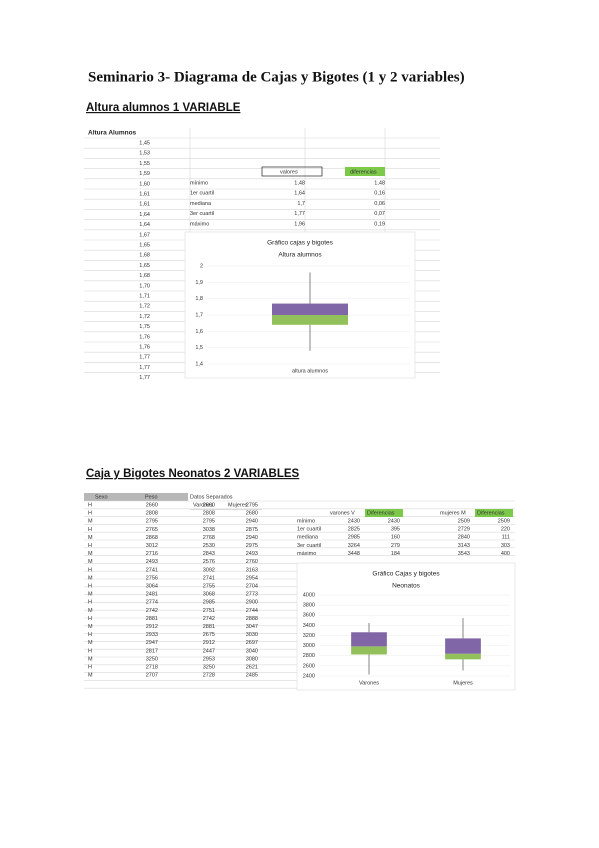  I want to click on y-tick-label: 1,5, so click(199, 348).